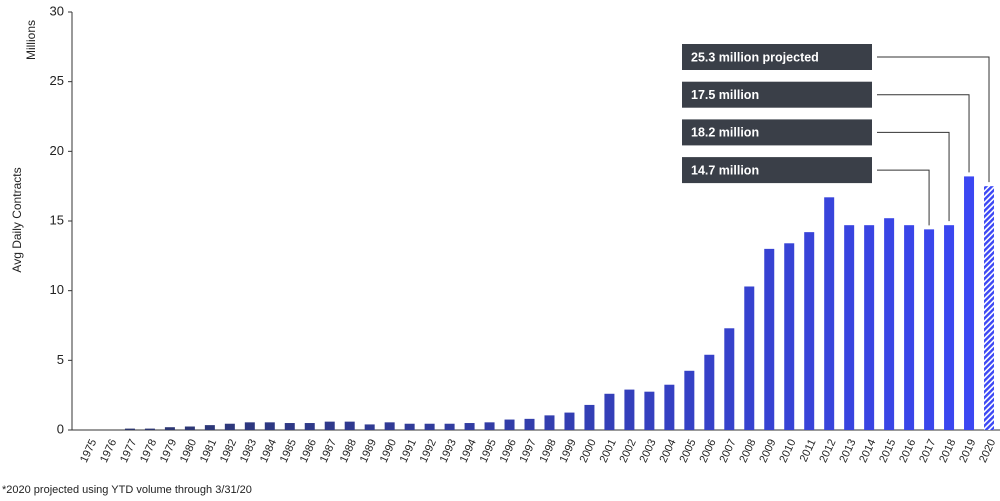 Image resolution: width=1000 pixels, height=501 pixels. Describe the element at coordinates (628, 450) in the screenshot. I see `x-tick-label: 2002` at that location.